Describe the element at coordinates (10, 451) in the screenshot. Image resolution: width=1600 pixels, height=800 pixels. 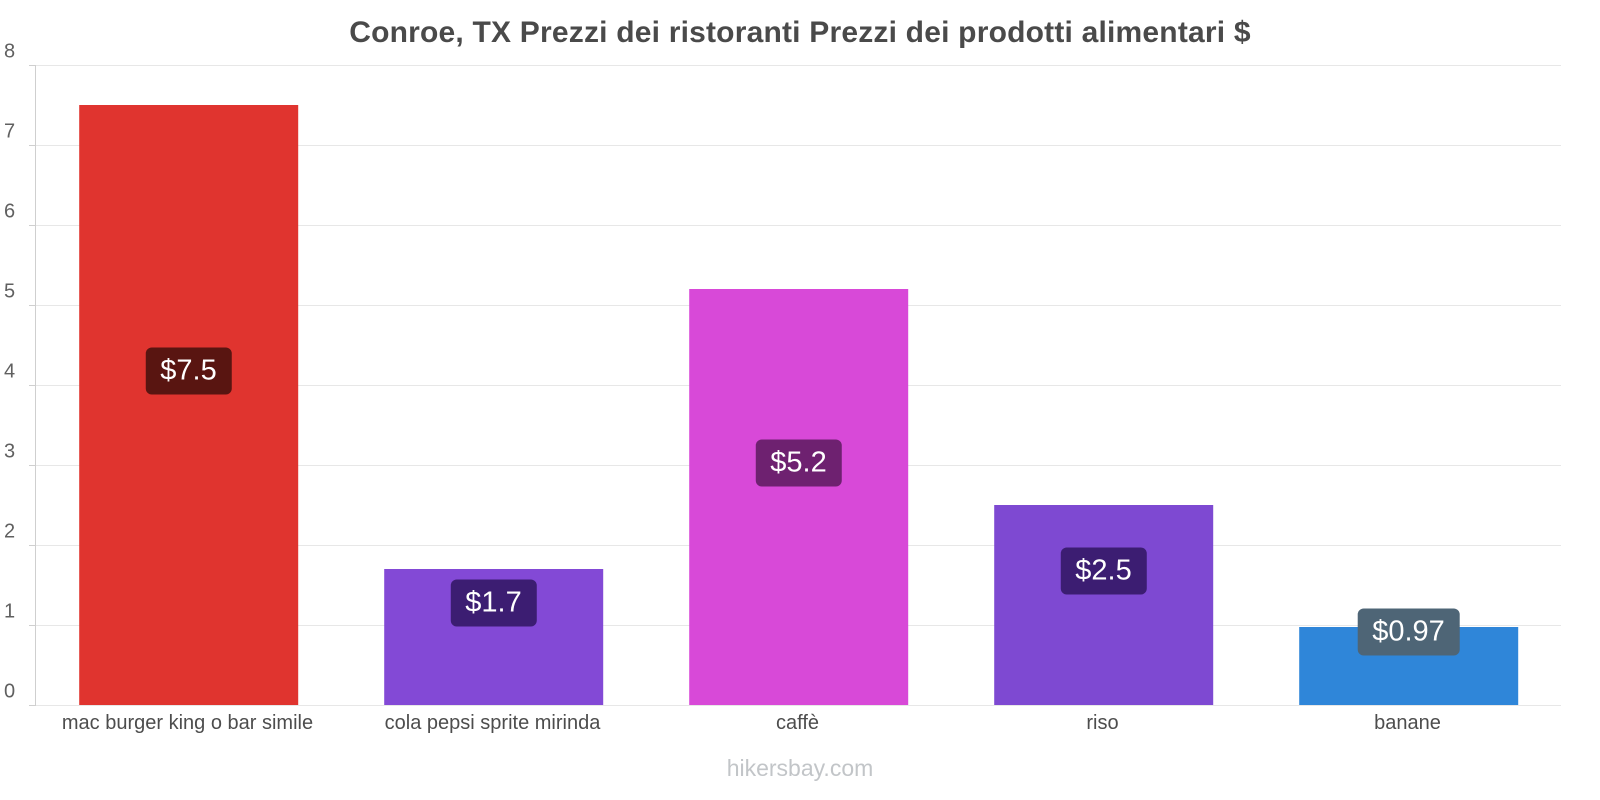
I see `y-axis-label: 3` at that location.